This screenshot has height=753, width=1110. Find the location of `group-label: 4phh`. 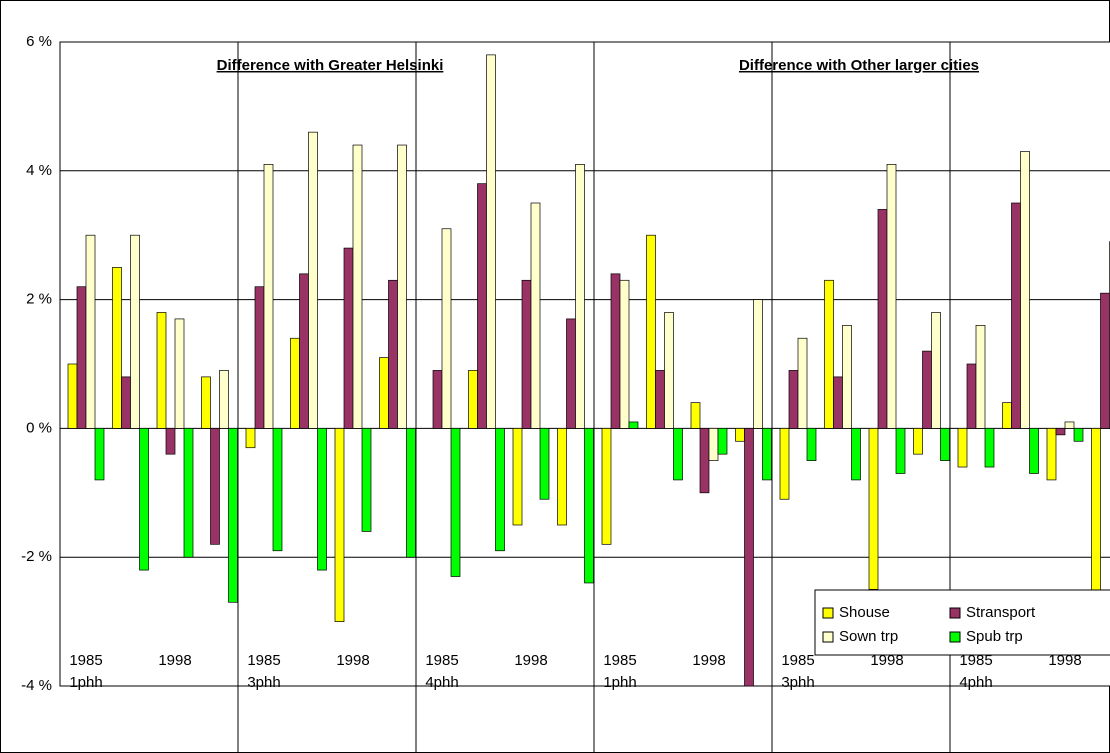

group-label: 4phh is located at coordinates (441, 682).